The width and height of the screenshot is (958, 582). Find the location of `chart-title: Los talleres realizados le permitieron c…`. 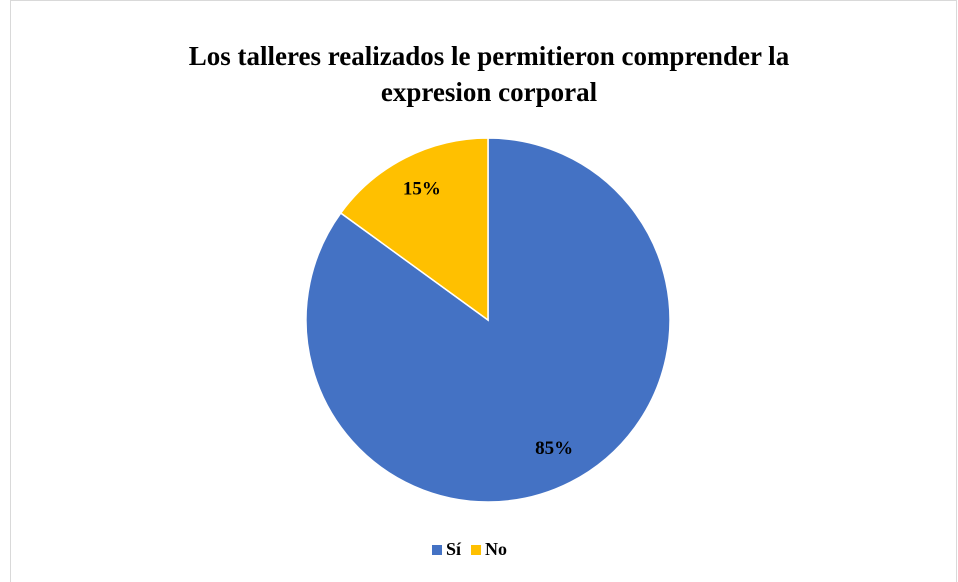

chart-title: Los talleres realizados le permitieron c… is located at coordinates (489, 74).